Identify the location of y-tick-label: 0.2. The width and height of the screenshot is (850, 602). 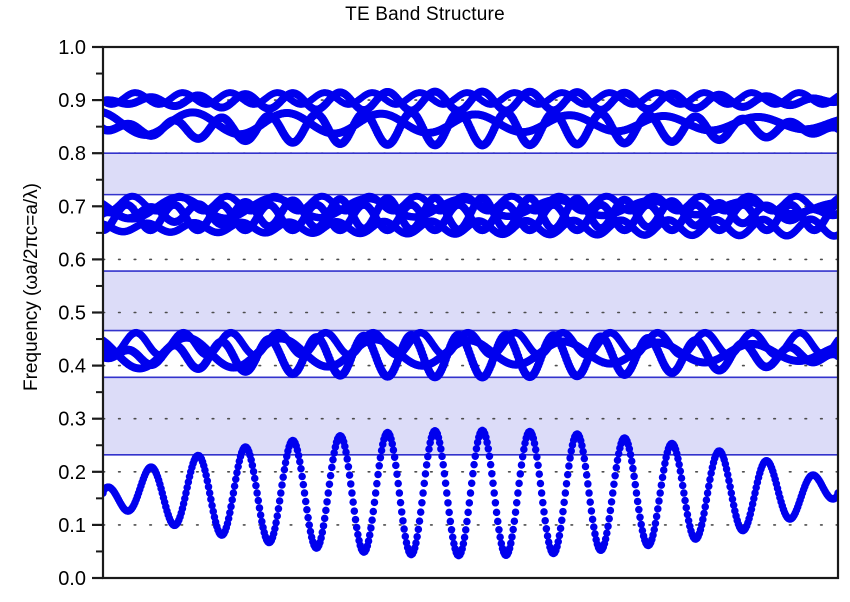
(72, 473).